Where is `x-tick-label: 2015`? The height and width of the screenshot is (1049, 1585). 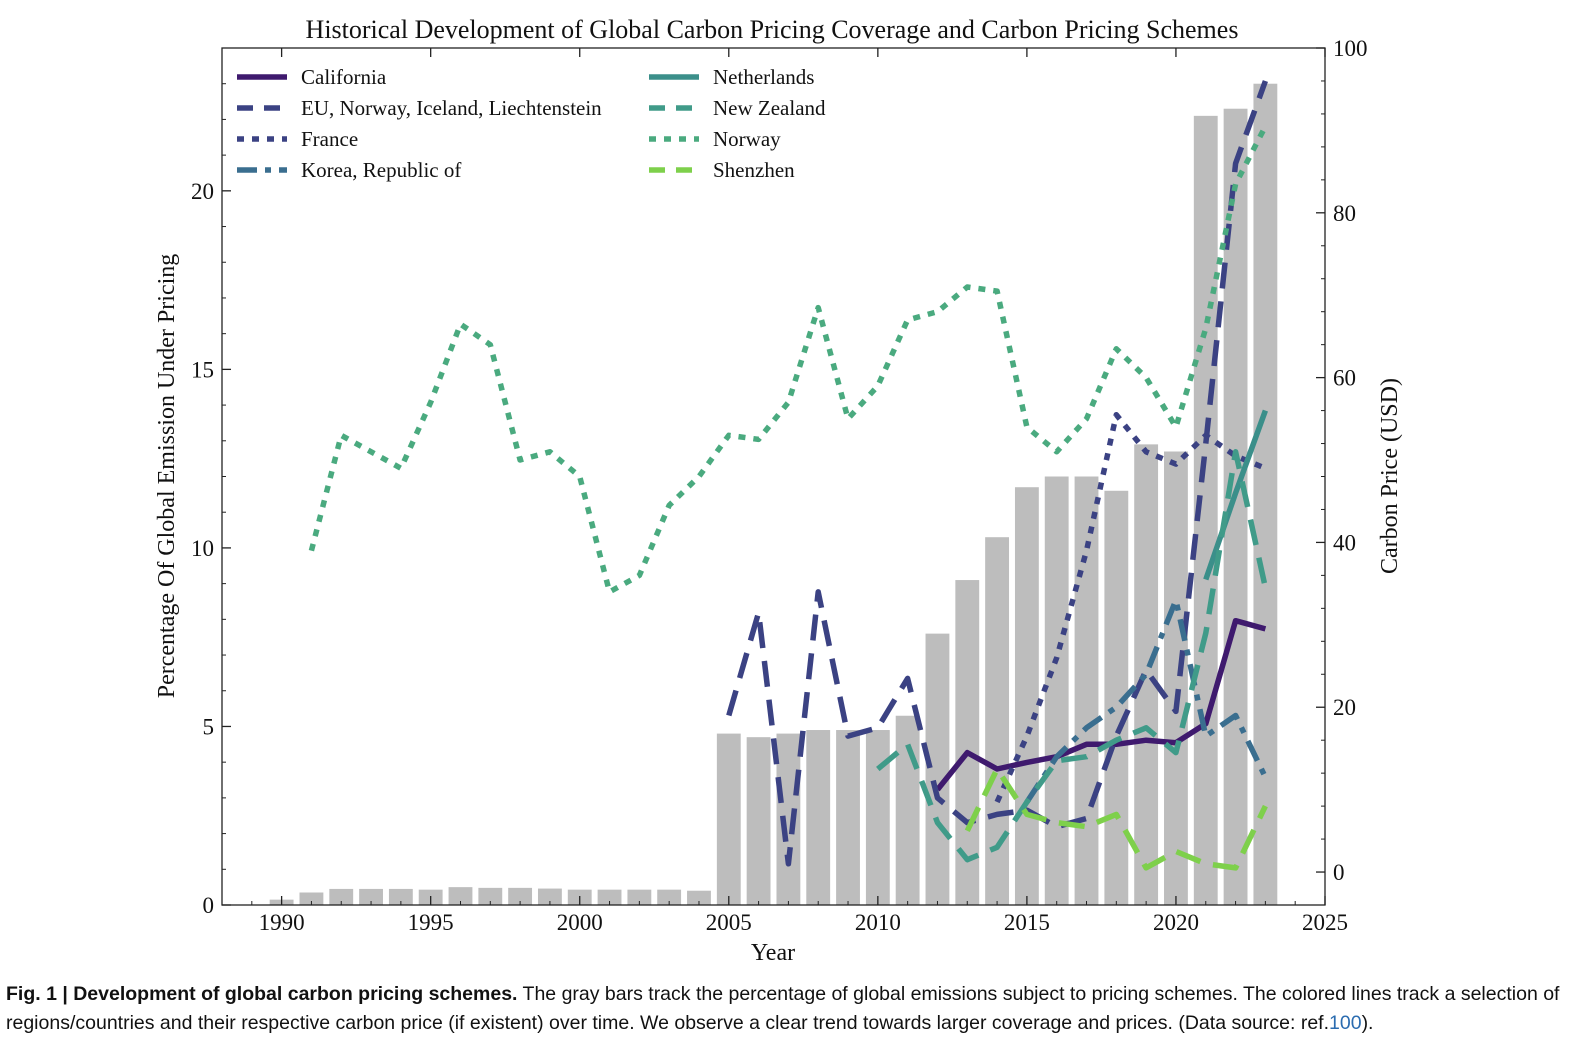
x-tick-label: 2015 is located at coordinates (1027, 922).